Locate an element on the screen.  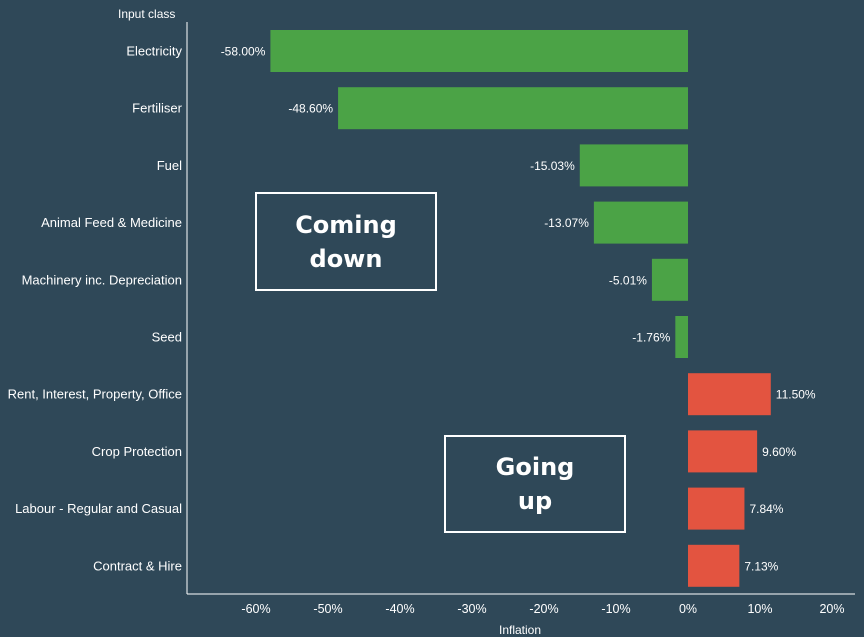
going-up-callout: Going up is located at coordinates (535, 484).